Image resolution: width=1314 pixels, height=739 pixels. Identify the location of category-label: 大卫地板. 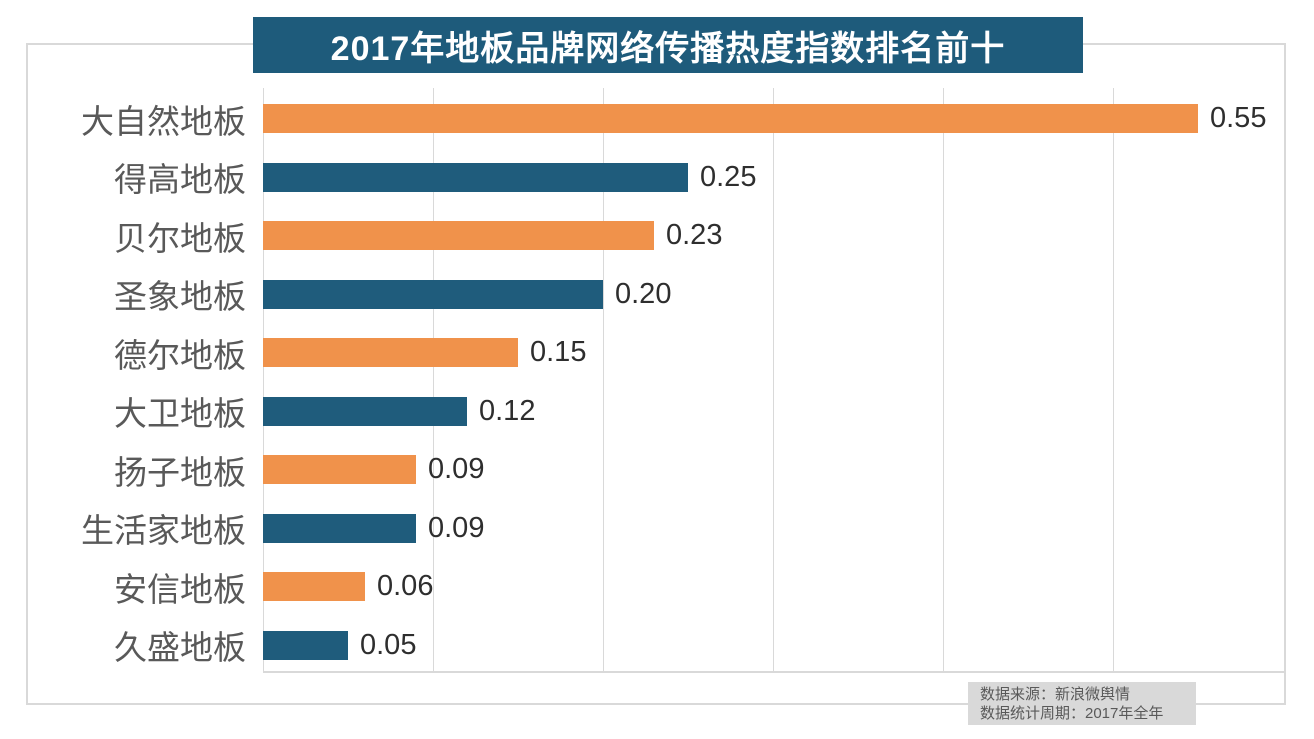
(180, 413).